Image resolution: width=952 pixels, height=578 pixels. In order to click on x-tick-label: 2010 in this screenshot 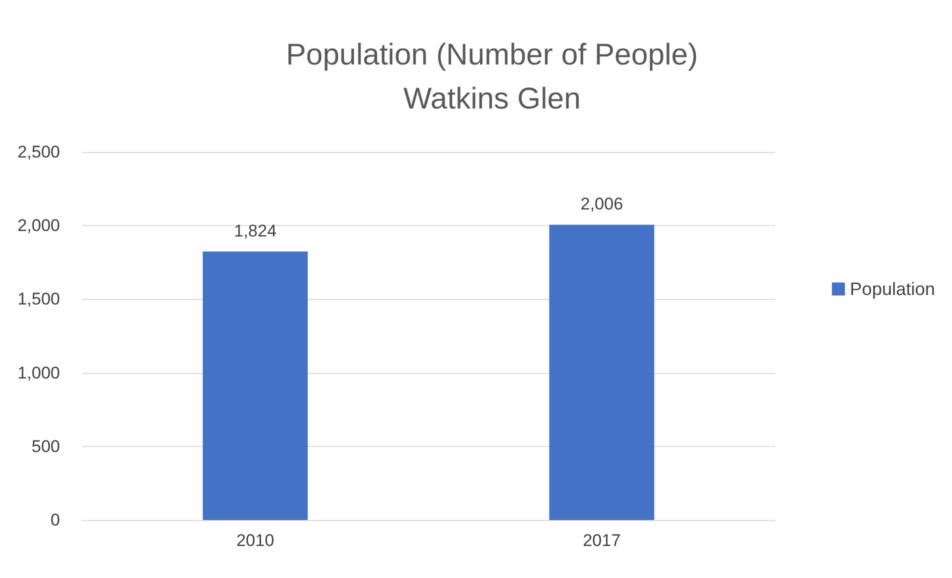, I will do `click(255, 540)`.